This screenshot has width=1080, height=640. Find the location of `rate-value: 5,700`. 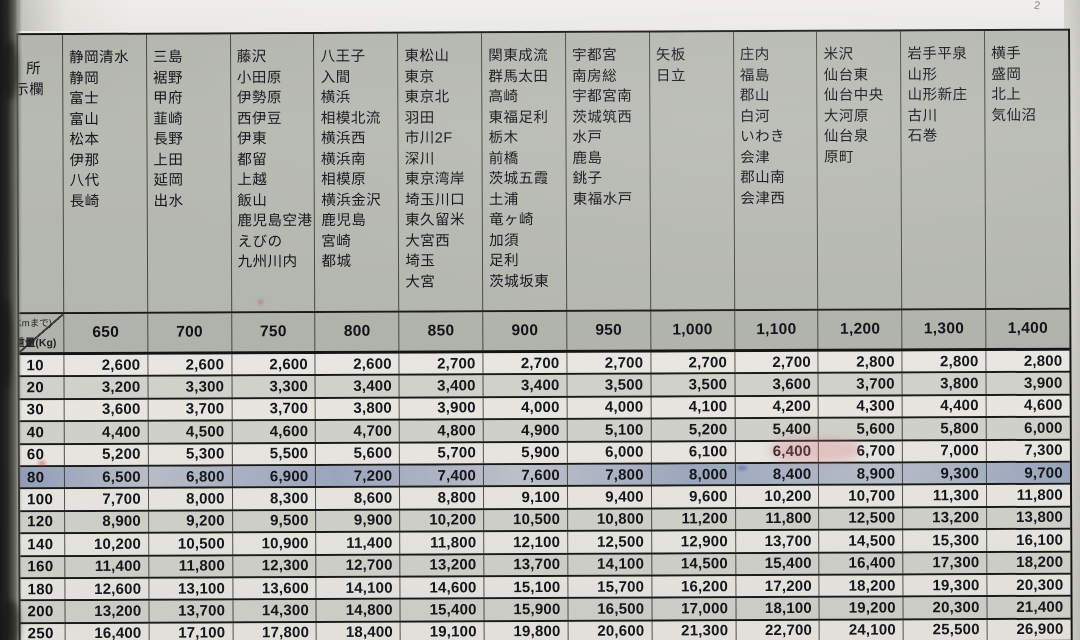

rate-value: 5,700 is located at coordinates (441, 453).